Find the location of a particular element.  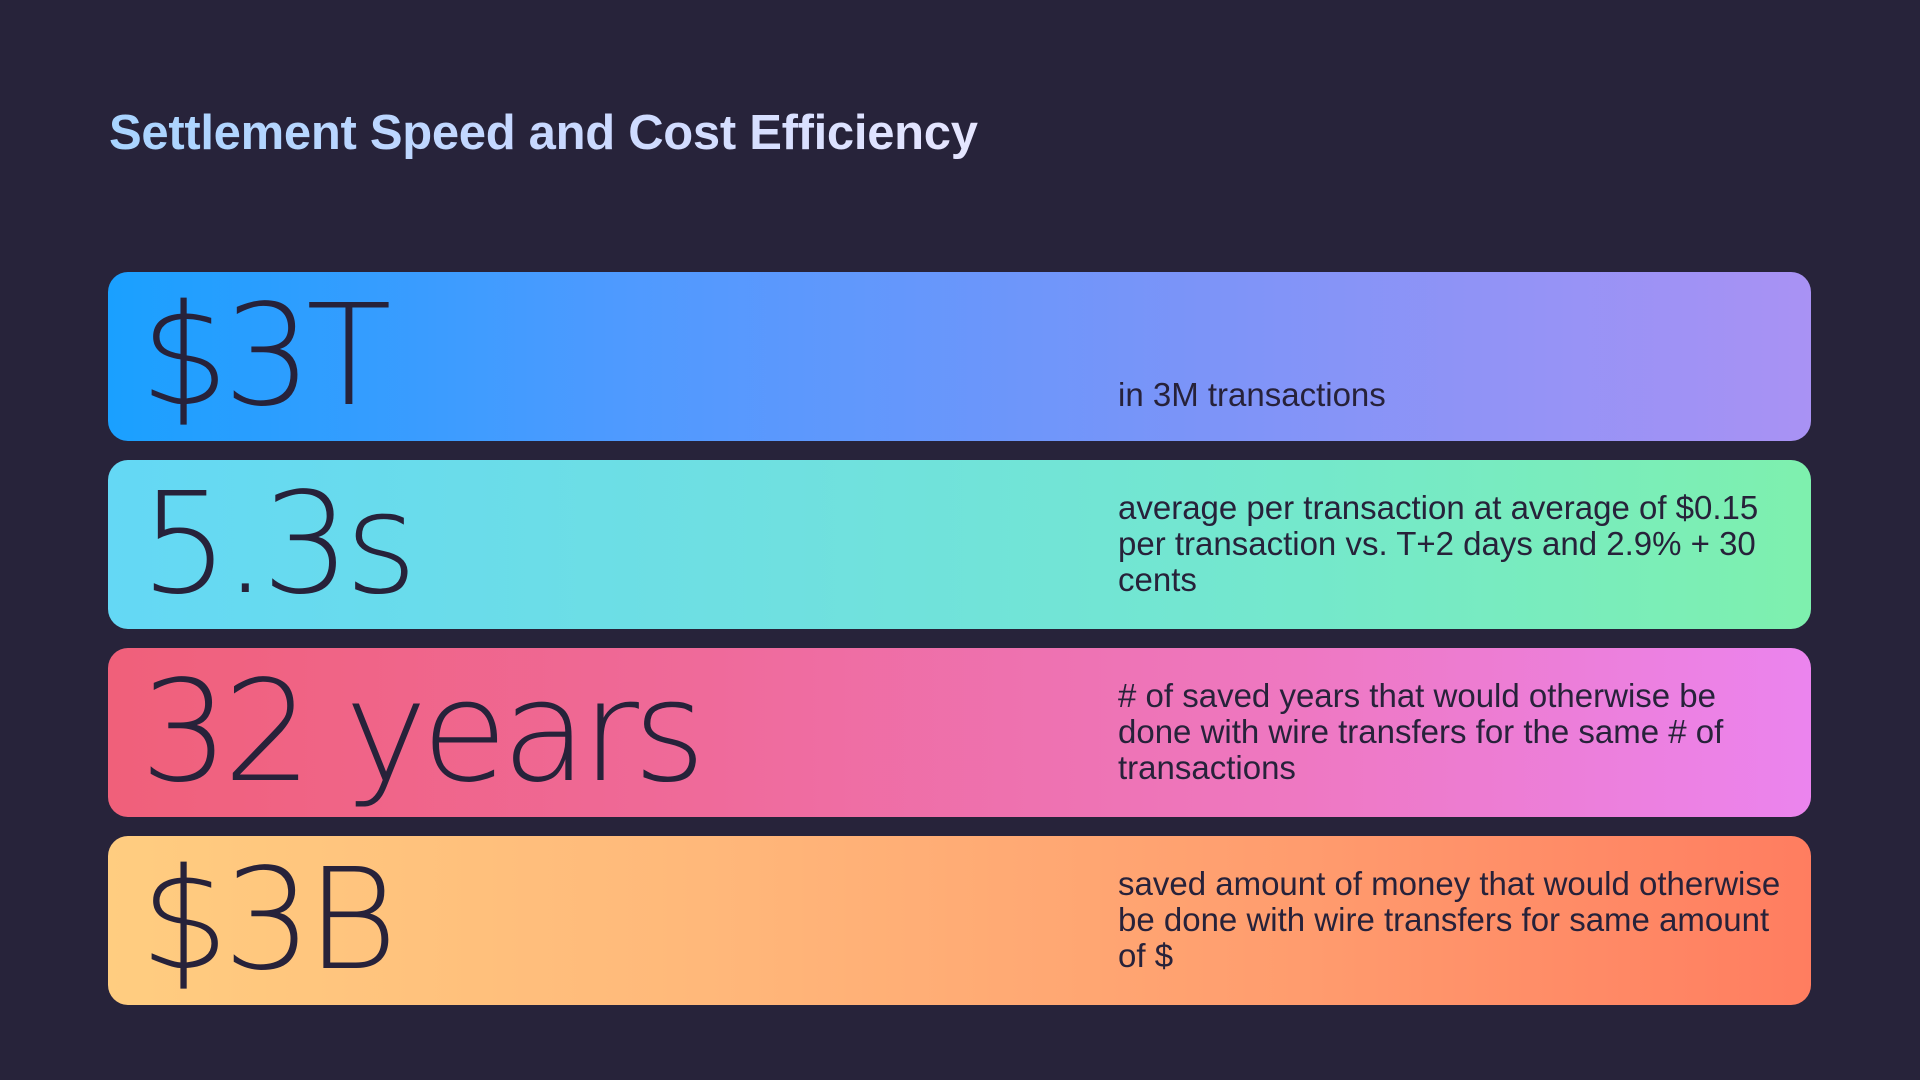

stat-description: in 3M transactions is located at coordinates (1252, 394).